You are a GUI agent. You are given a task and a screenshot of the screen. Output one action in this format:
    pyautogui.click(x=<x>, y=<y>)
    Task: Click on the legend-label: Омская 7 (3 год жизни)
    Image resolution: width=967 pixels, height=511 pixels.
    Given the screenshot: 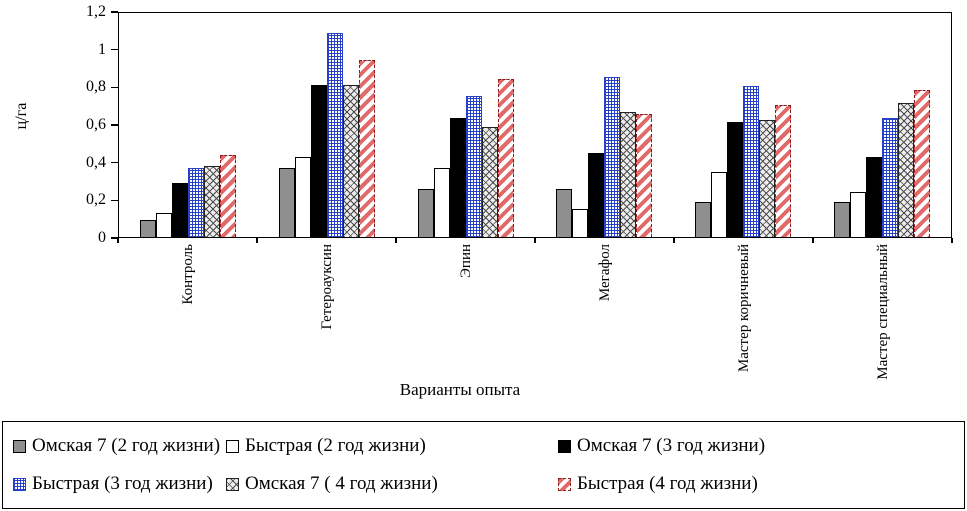 What is the action you would take?
    pyautogui.click(x=671, y=445)
    